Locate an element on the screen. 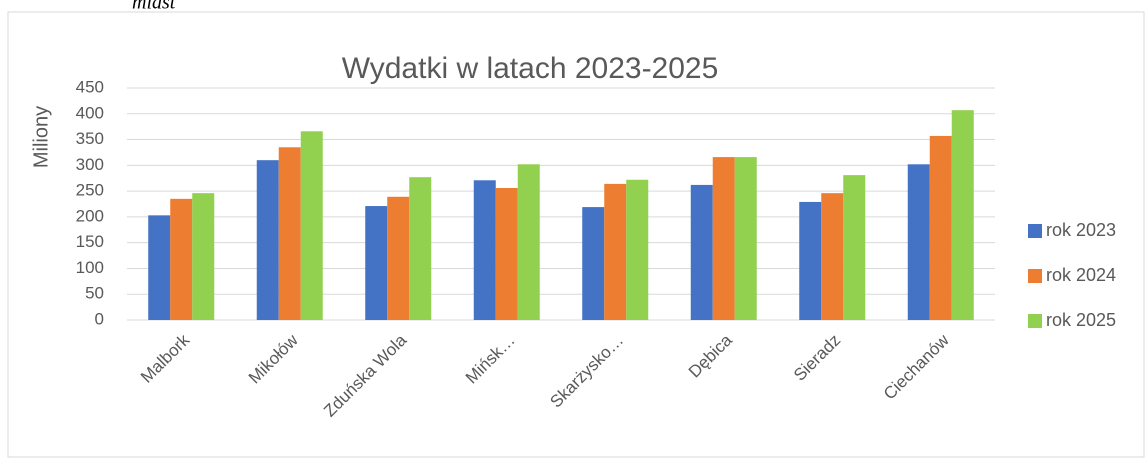 This screenshot has width=1145, height=458. legend-label: rok 2023 is located at coordinates (1081, 230).